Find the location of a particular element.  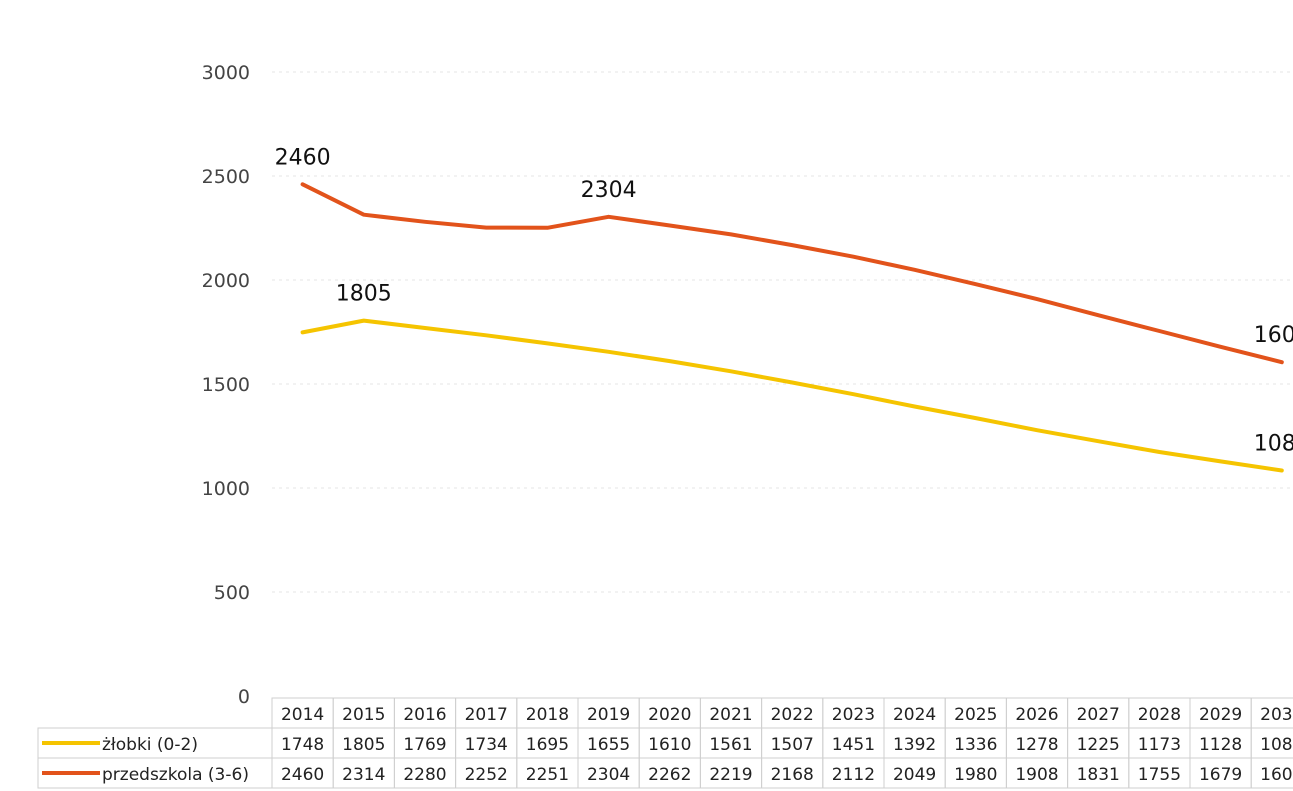

legend-label-zlobki-0-2: żłobki (0-2) is located at coordinates (150, 745).